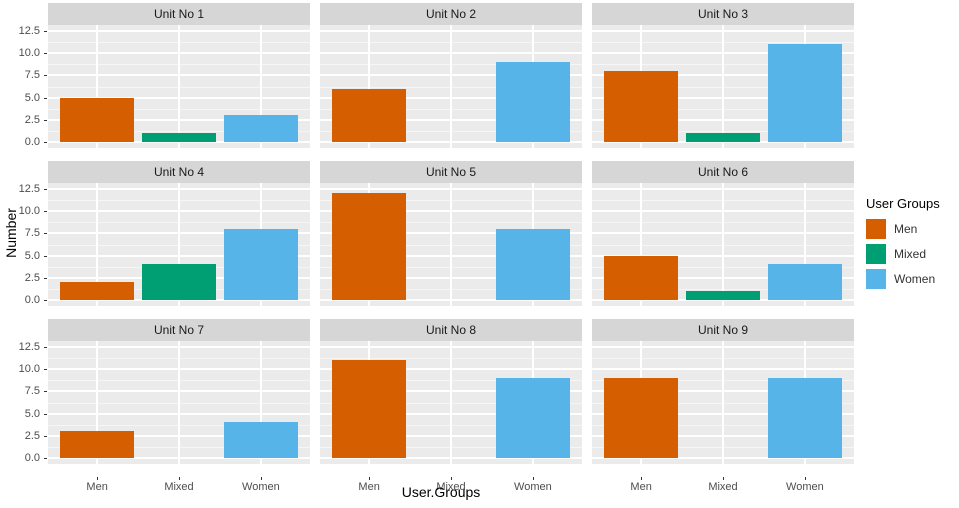  What do you see at coordinates (915, 279) in the screenshot?
I see `legend-label-women: Women` at bounding box center [915, 279].